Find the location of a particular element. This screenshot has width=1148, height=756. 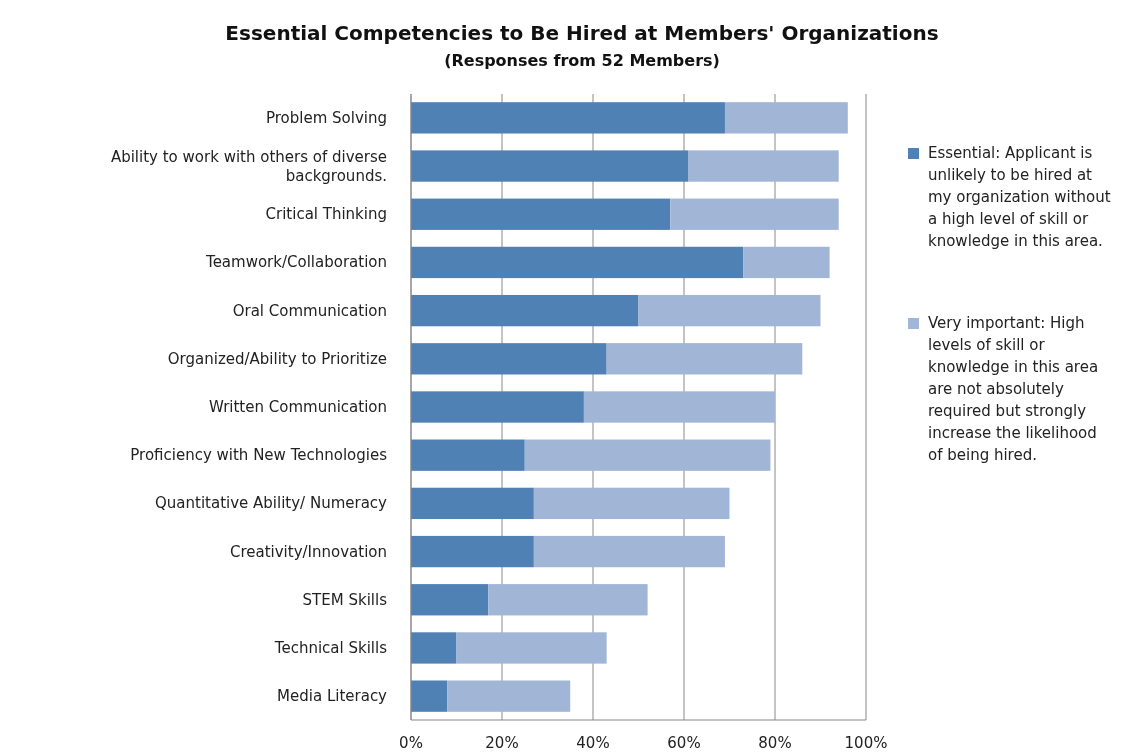

y-tick-label: Problem Solving is located at coordinates (326, 117).